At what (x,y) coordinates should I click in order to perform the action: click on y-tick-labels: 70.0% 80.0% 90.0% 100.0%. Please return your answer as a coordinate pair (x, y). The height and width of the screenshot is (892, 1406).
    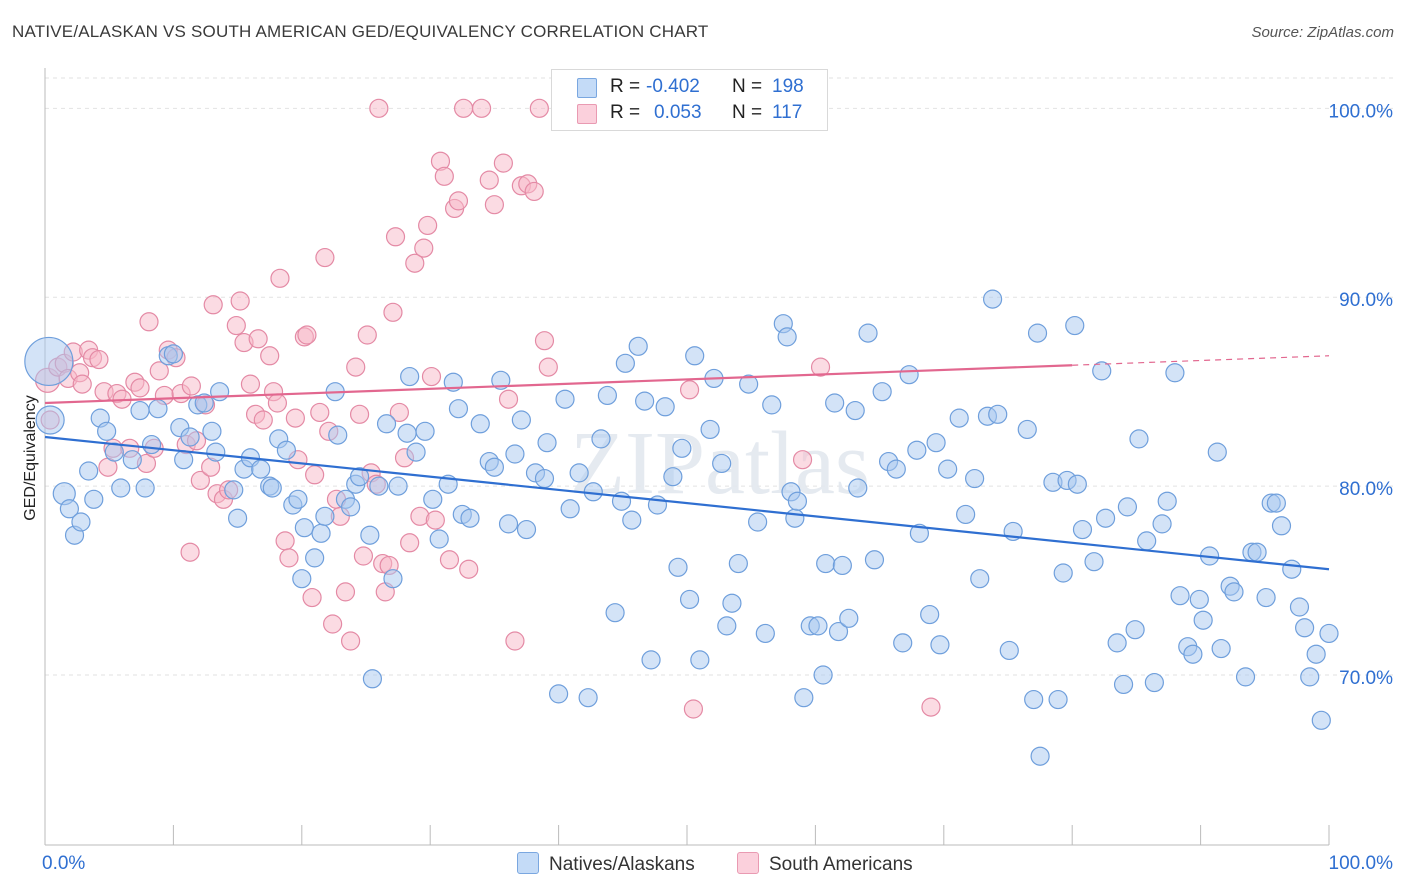
    Looking at the image, I should click on (1361, 395).